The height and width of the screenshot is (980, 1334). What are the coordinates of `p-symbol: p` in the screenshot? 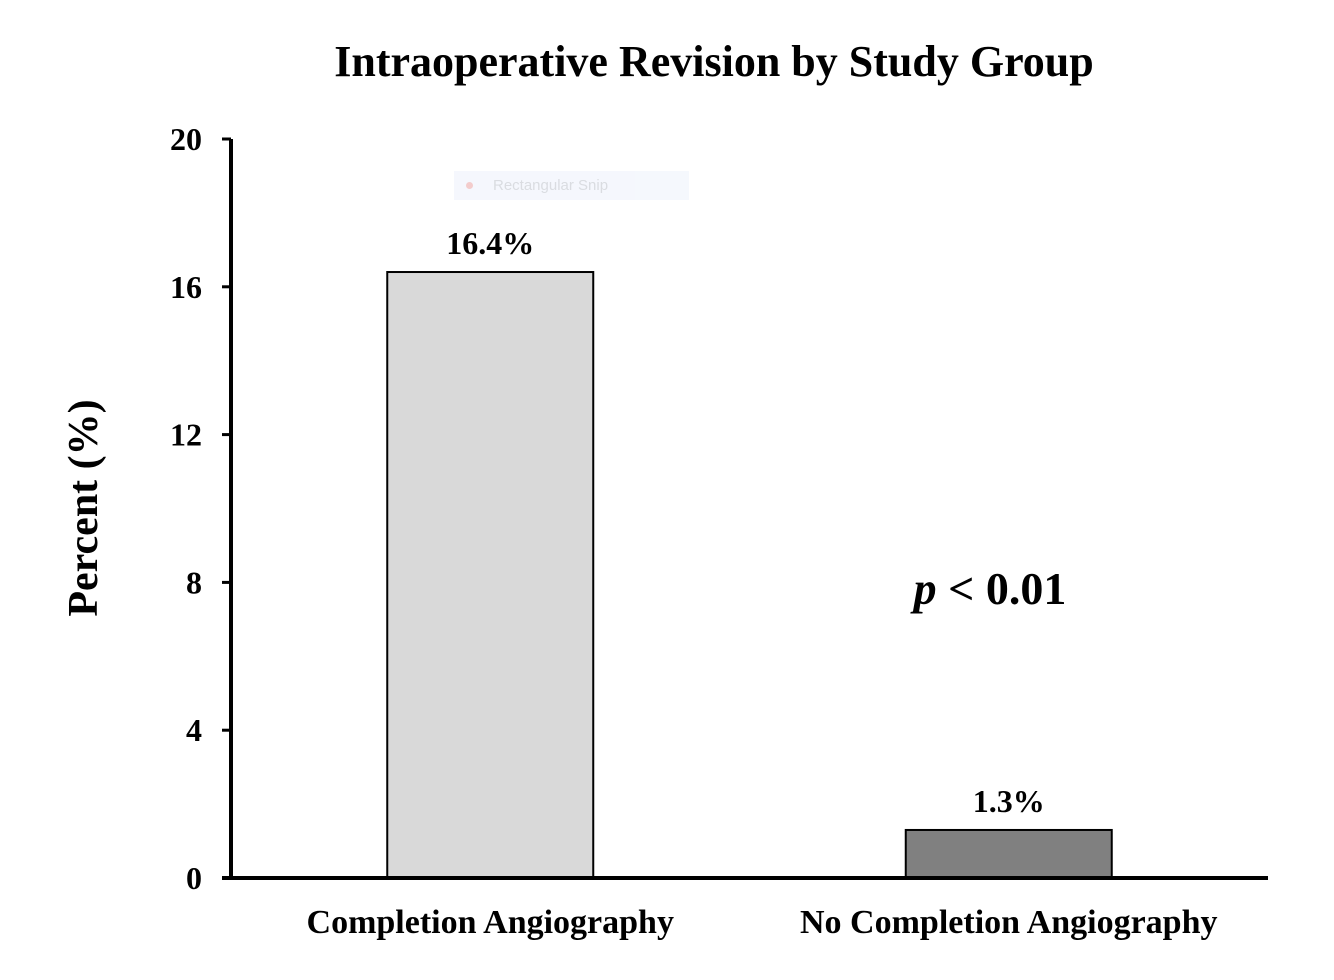 It's located at (923, 588).